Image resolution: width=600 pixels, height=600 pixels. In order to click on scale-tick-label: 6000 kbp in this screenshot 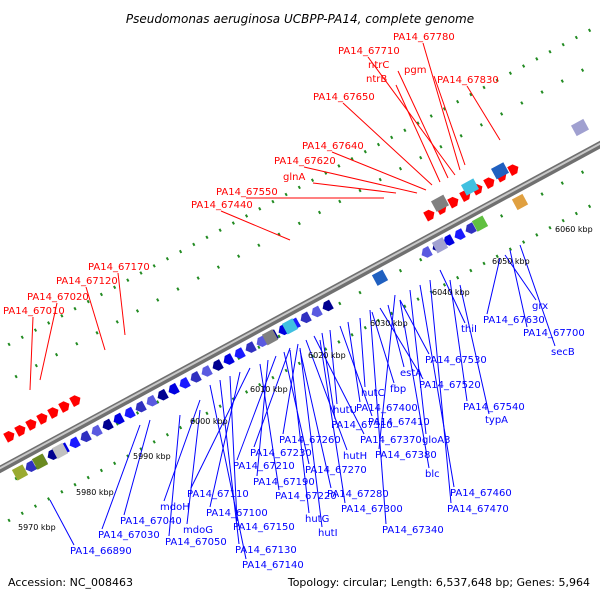, I will do `click(209, 421)`.